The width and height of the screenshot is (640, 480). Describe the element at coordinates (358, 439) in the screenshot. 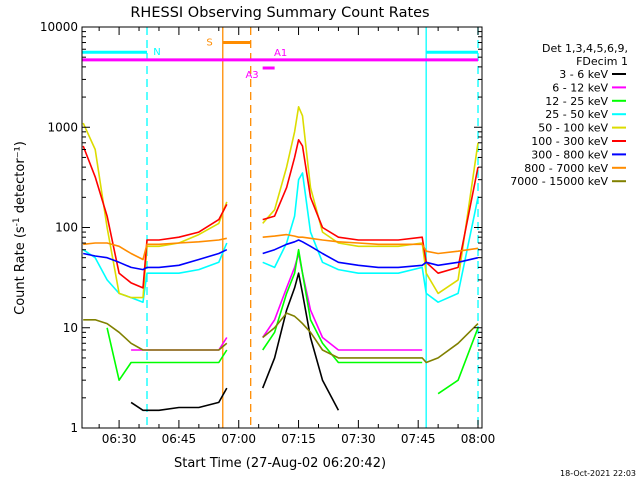

I see `x-tick-label-4: 07:30` at that location.